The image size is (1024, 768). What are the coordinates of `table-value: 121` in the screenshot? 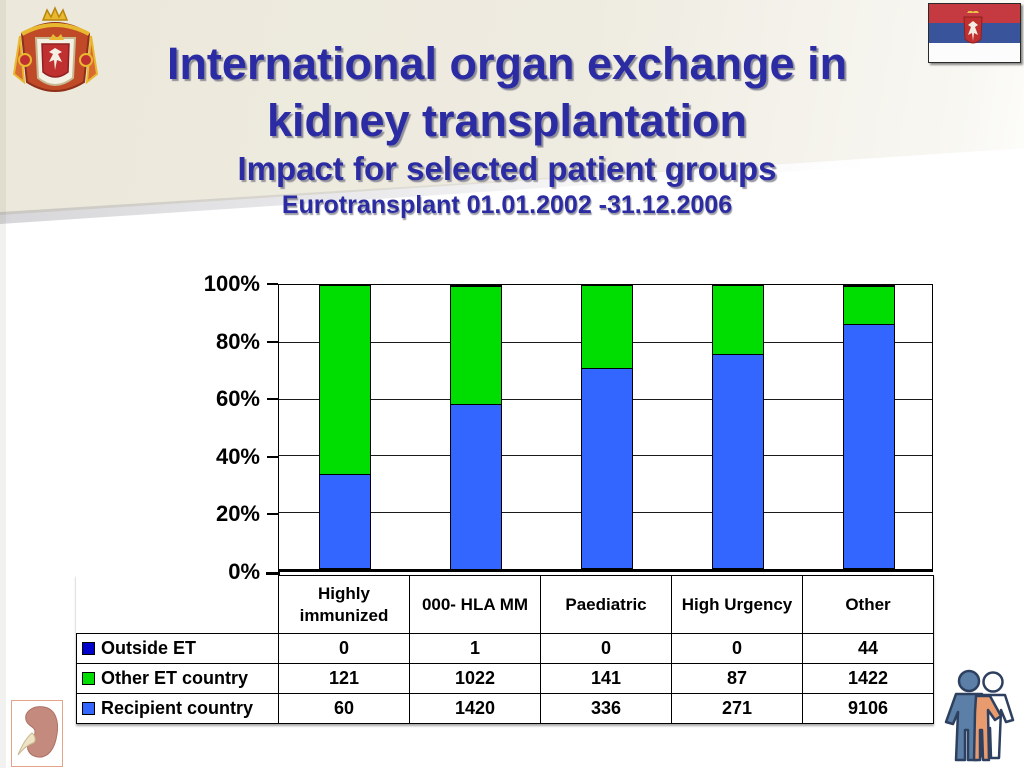 It's located at (344, 678).